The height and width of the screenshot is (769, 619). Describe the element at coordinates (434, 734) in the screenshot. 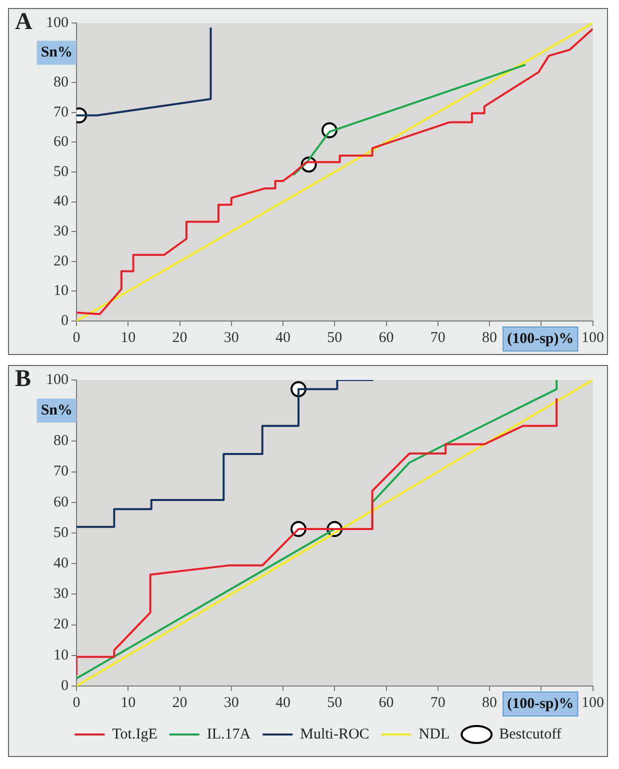

I see `legend-label: NDL` at that location.